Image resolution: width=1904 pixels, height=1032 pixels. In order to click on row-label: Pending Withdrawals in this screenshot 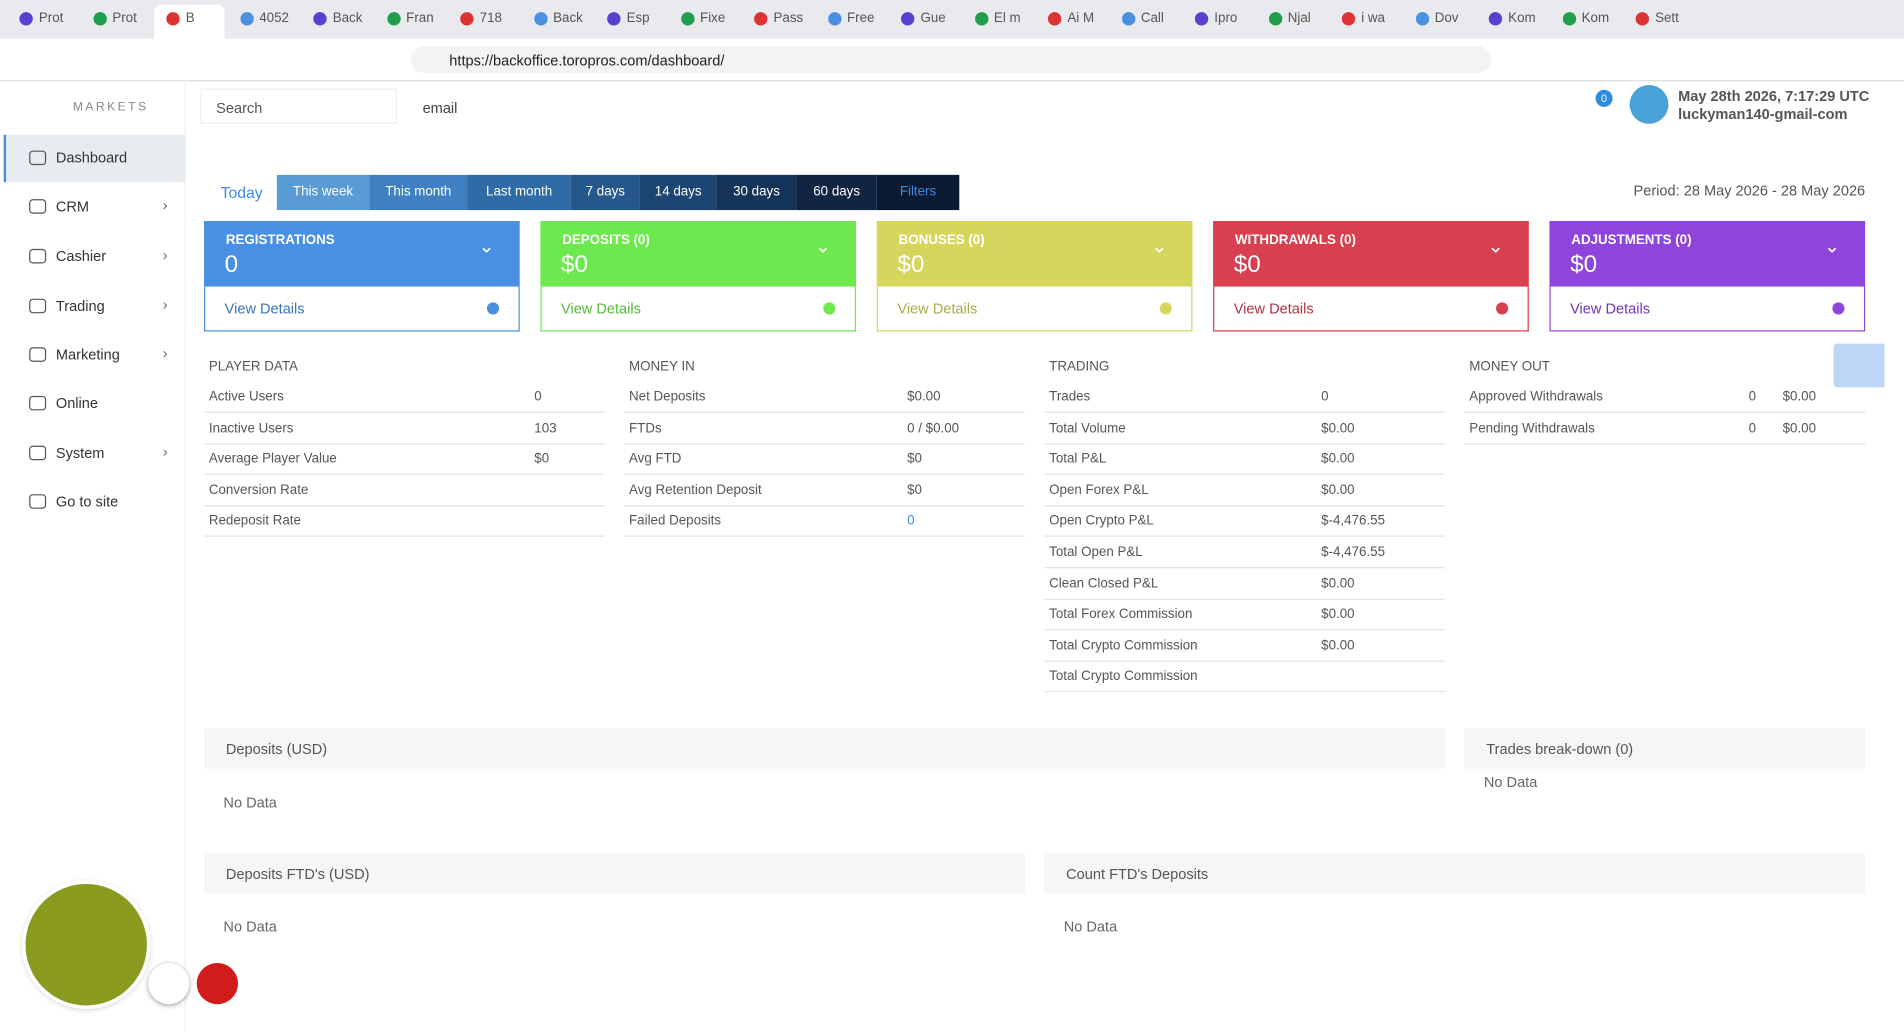, I will do `click(1532, 428)`.